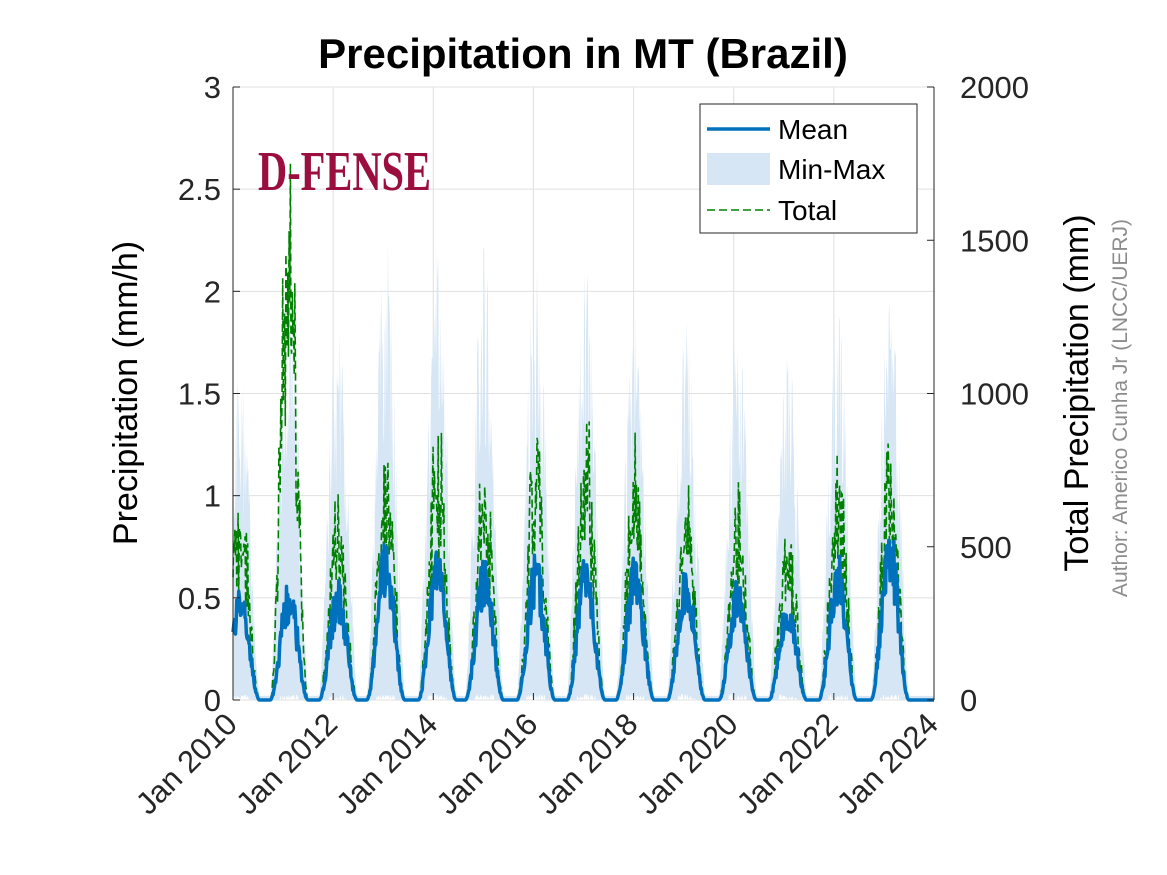 The image size is (1167, 875). Describe the element at coordinates (587, 763) in the screenshot. I see `x-tick-label: Jan 2018` at that location.